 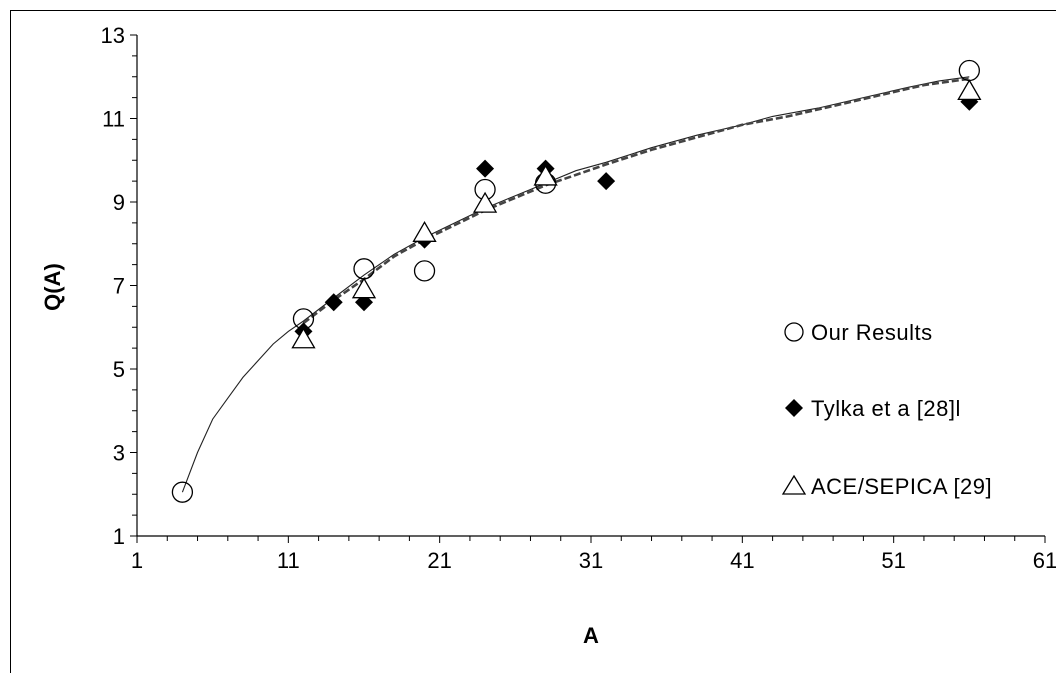 I want to click on y-tick-label: 11, so click(x=113, y=119).